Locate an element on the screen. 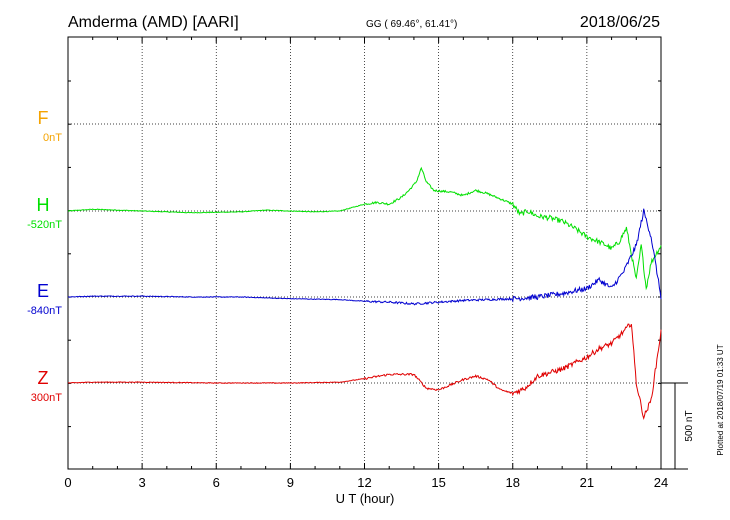 The image size is (730, 520). x-tick-label: 15 is located at coordinates (438, 482).